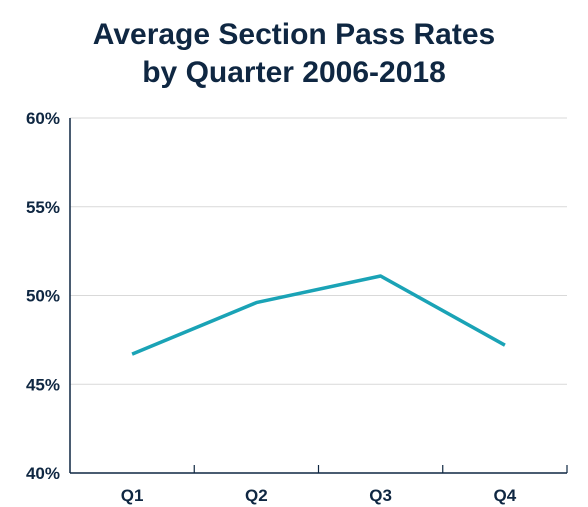  I want to click on x-tick-labels: Q1 Q2 Q3 Q4, so click(319, 495).